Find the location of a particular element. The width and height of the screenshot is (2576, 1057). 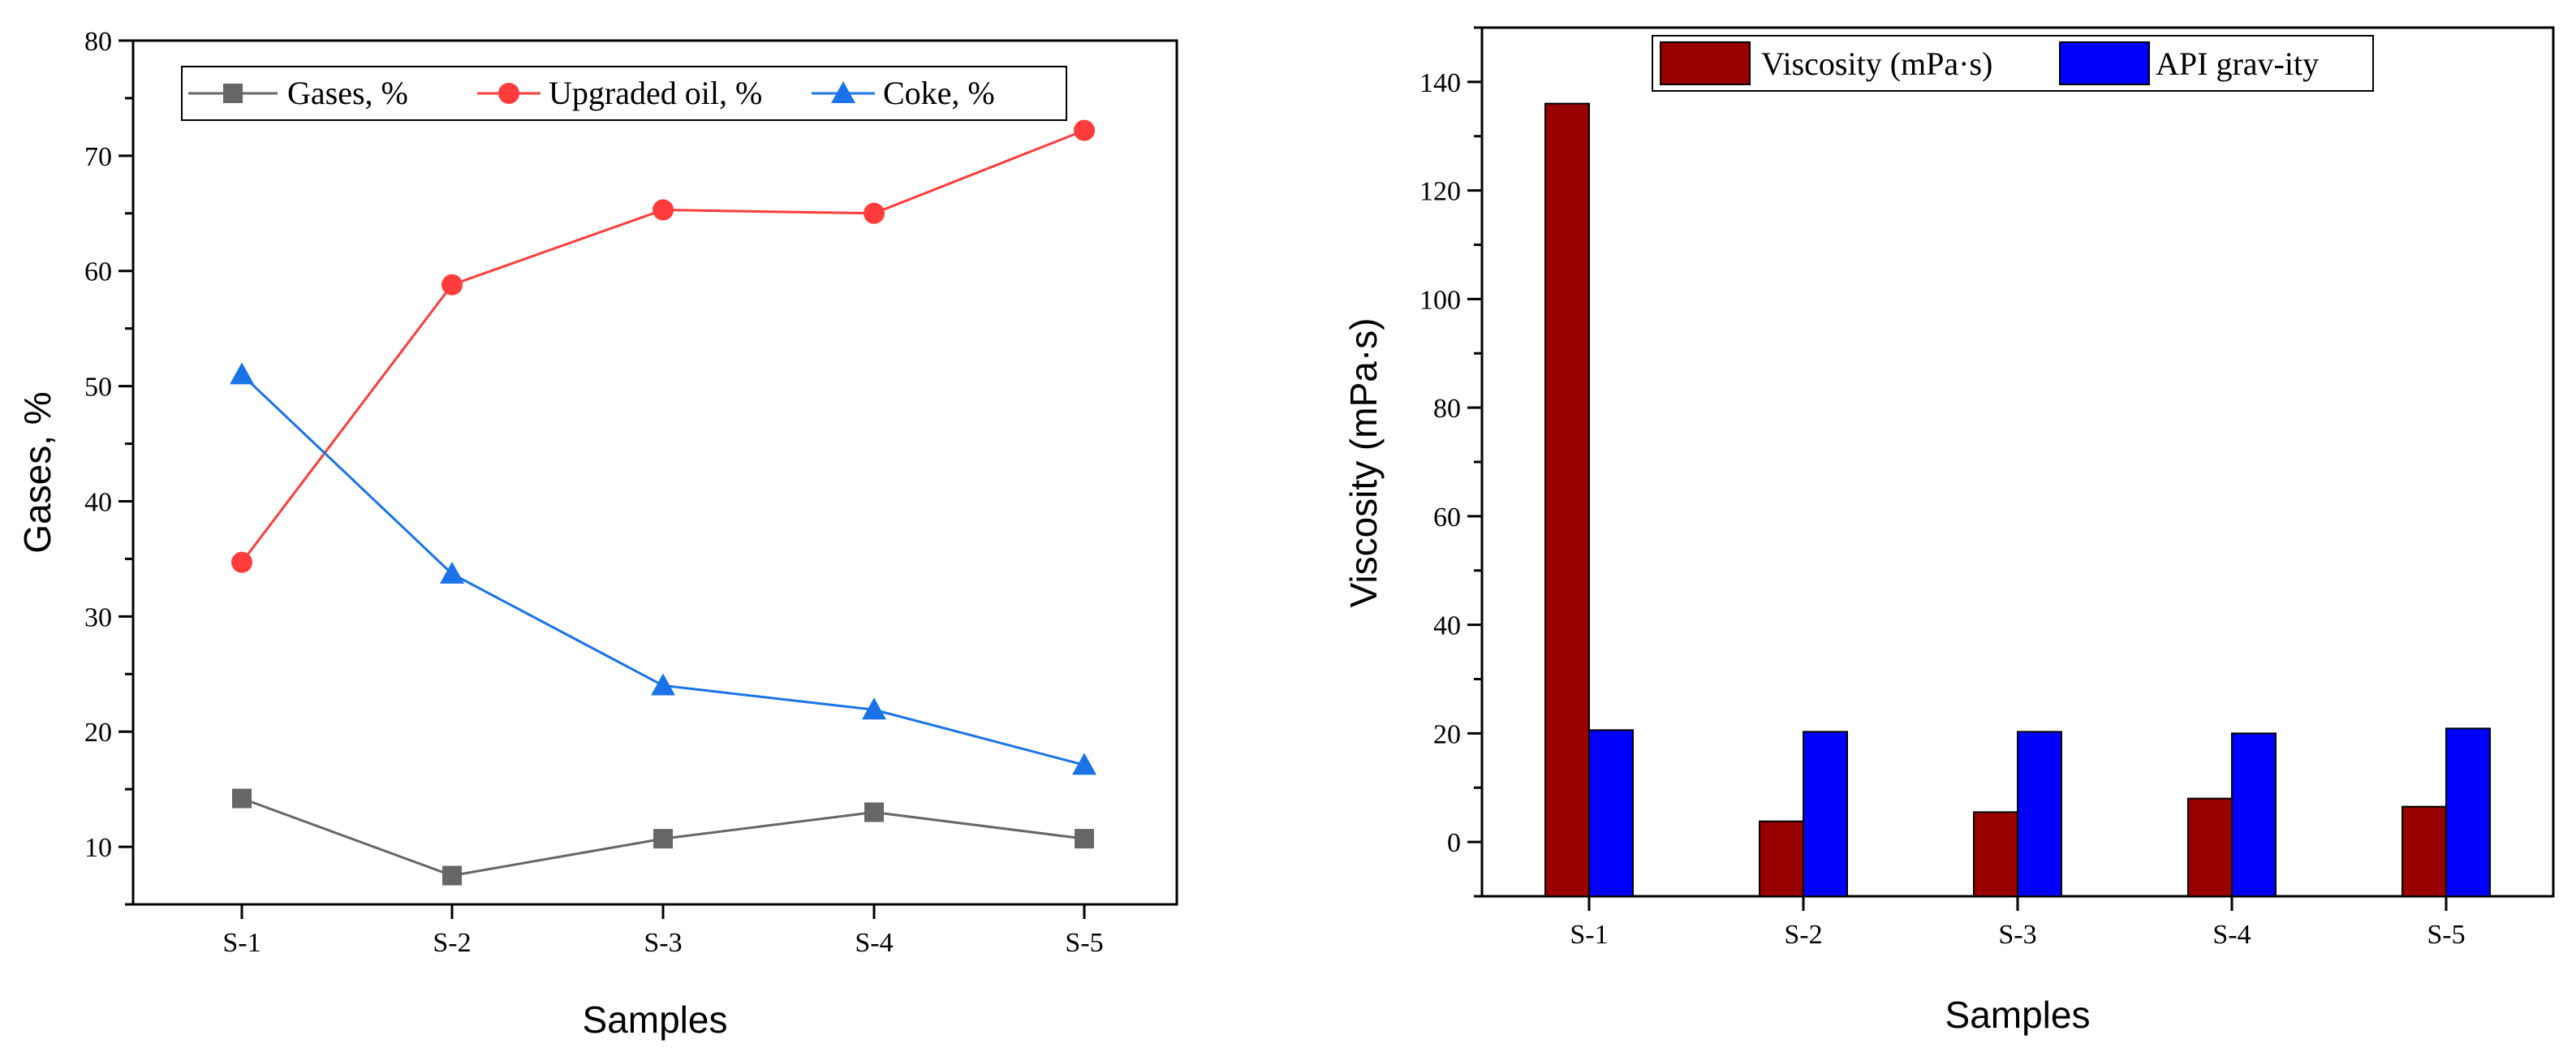

left-x-tick-label: S-2 is located at coordinates (452, 943).